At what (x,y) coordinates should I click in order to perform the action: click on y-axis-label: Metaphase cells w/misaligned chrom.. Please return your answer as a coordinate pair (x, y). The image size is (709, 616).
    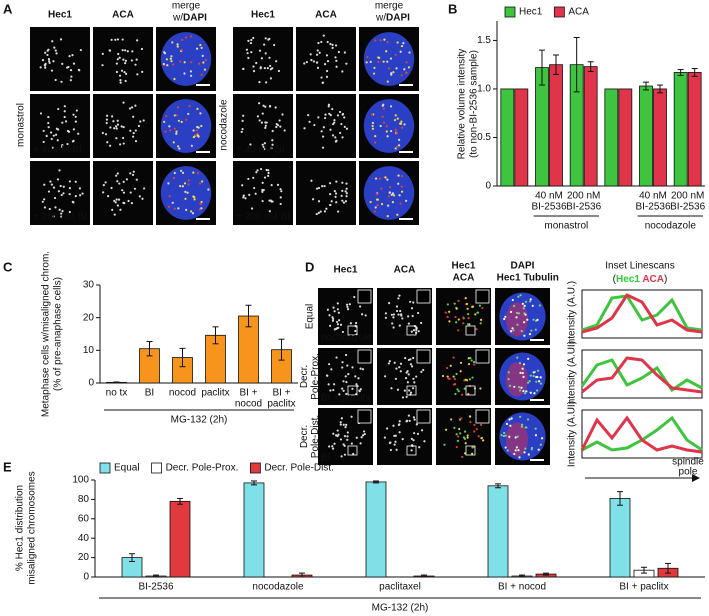
    Looking at the image, I should click on (46, 334).